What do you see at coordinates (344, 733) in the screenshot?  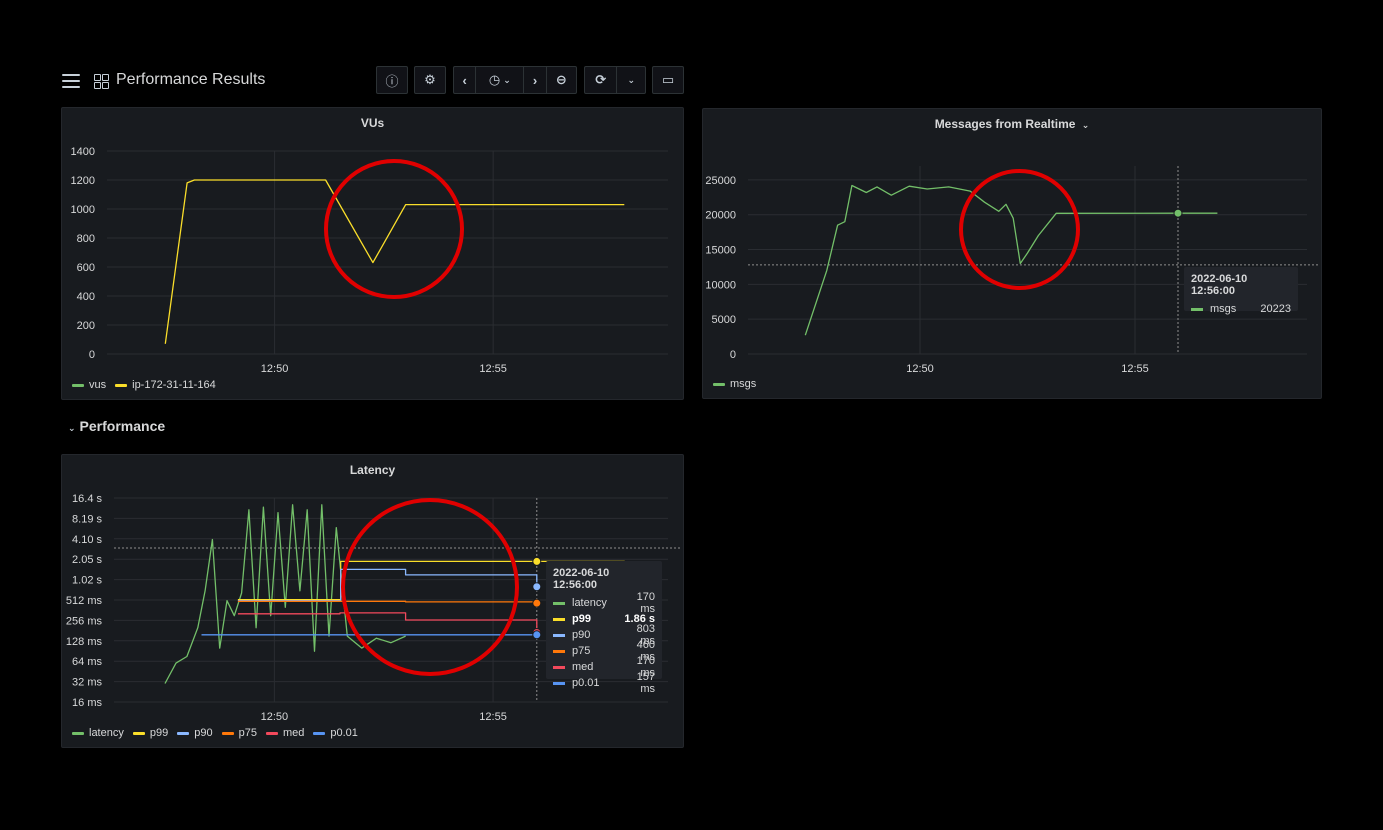 I see `legend-label: p0.01` at bounding box center [344, 733].